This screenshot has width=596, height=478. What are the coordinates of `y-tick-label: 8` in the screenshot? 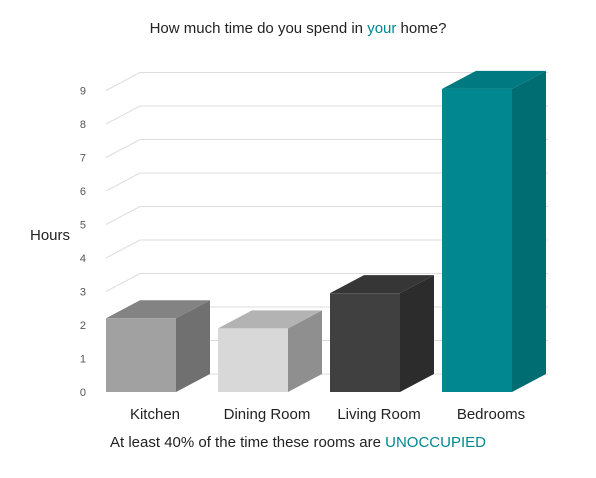 It's located at (83, 125).